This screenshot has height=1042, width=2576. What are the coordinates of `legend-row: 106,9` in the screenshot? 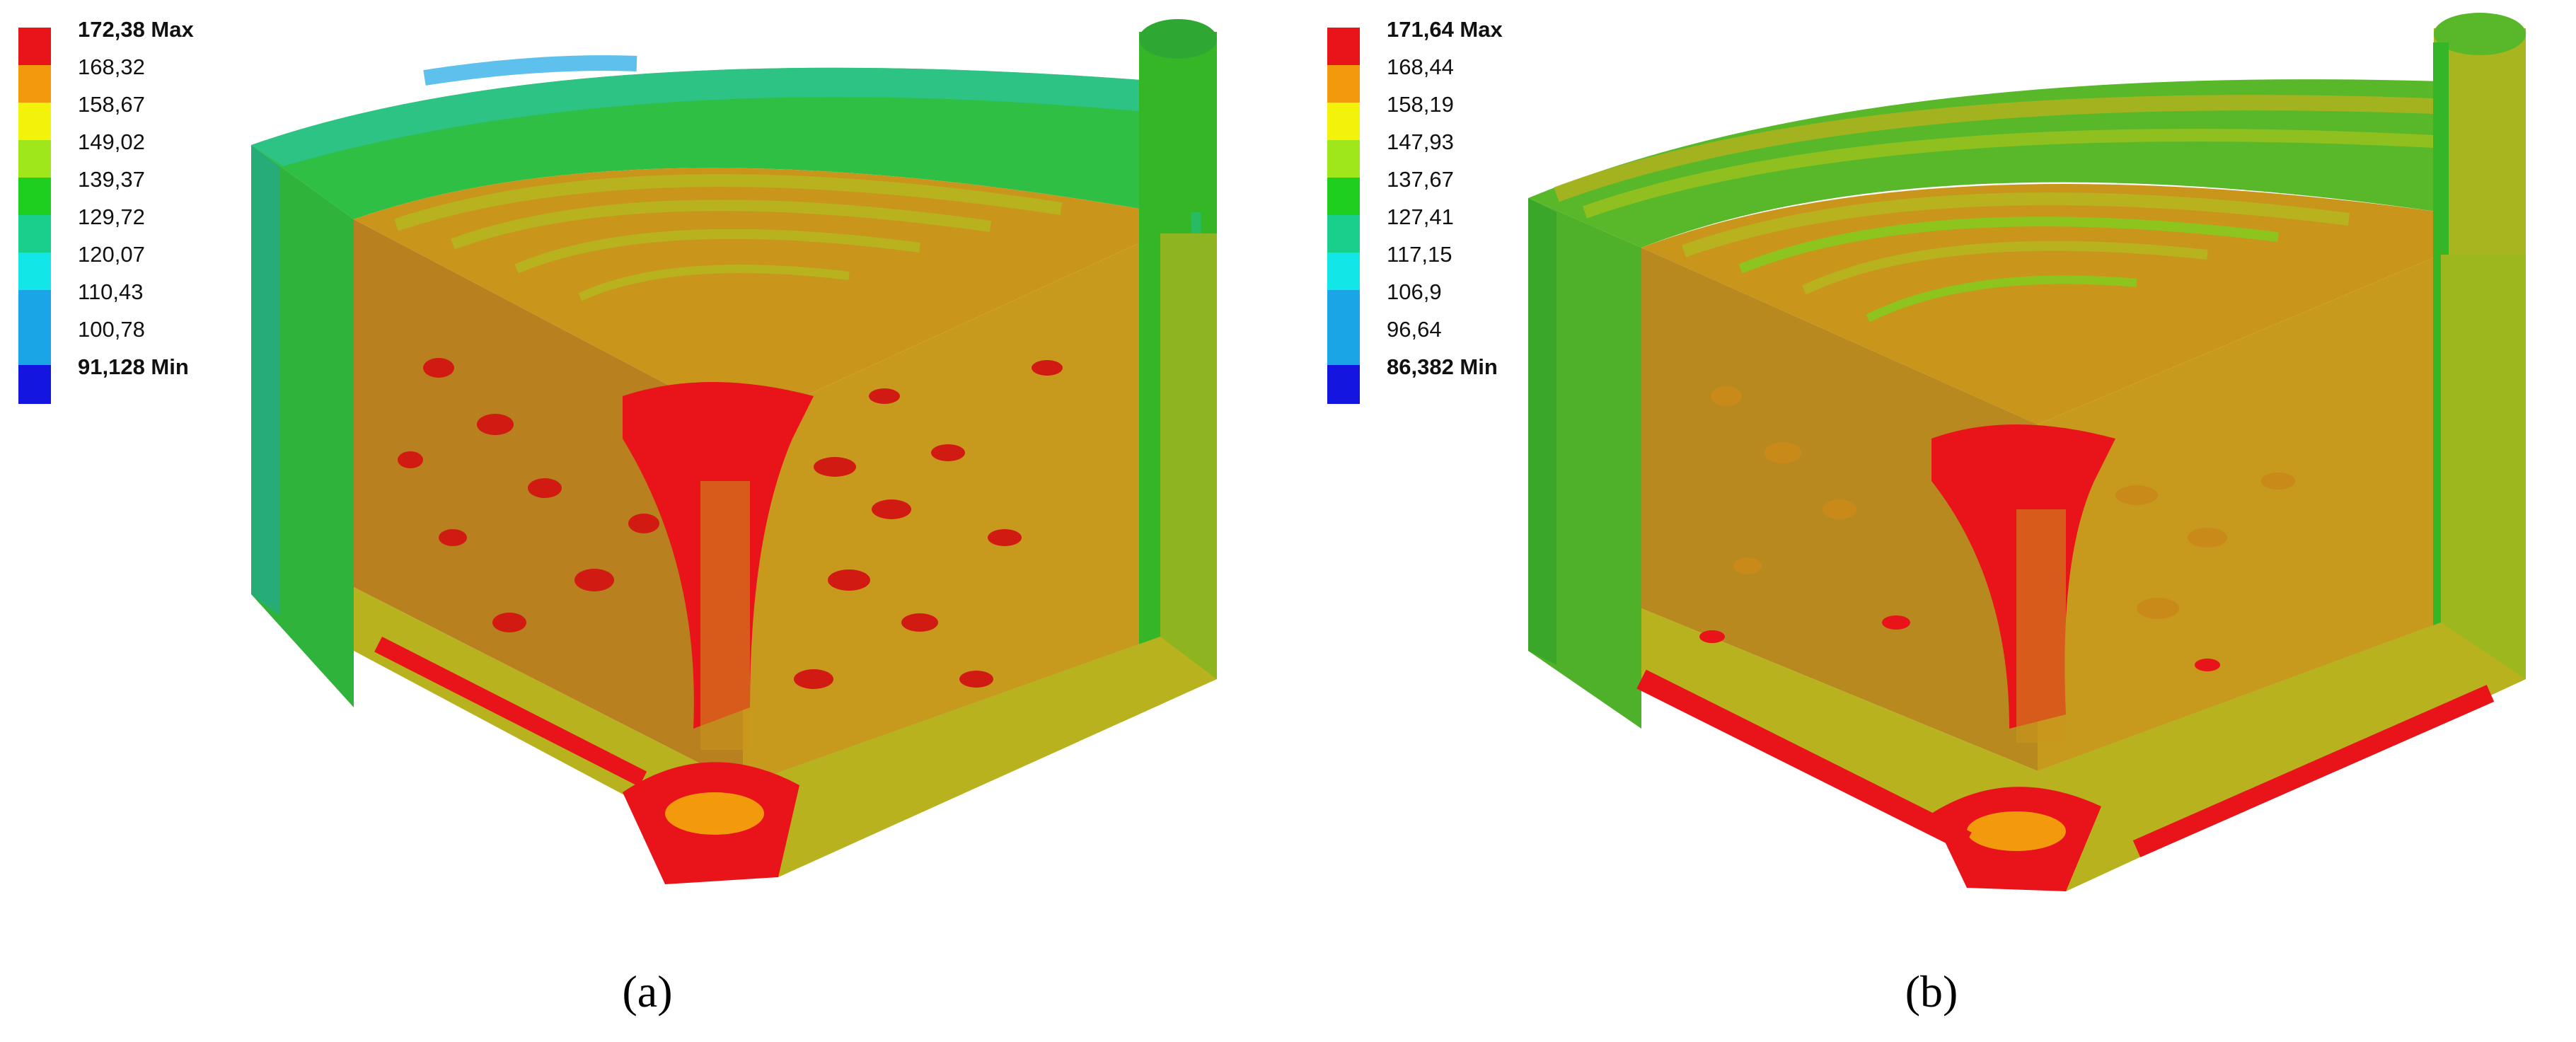 It's located at (1450, 305).